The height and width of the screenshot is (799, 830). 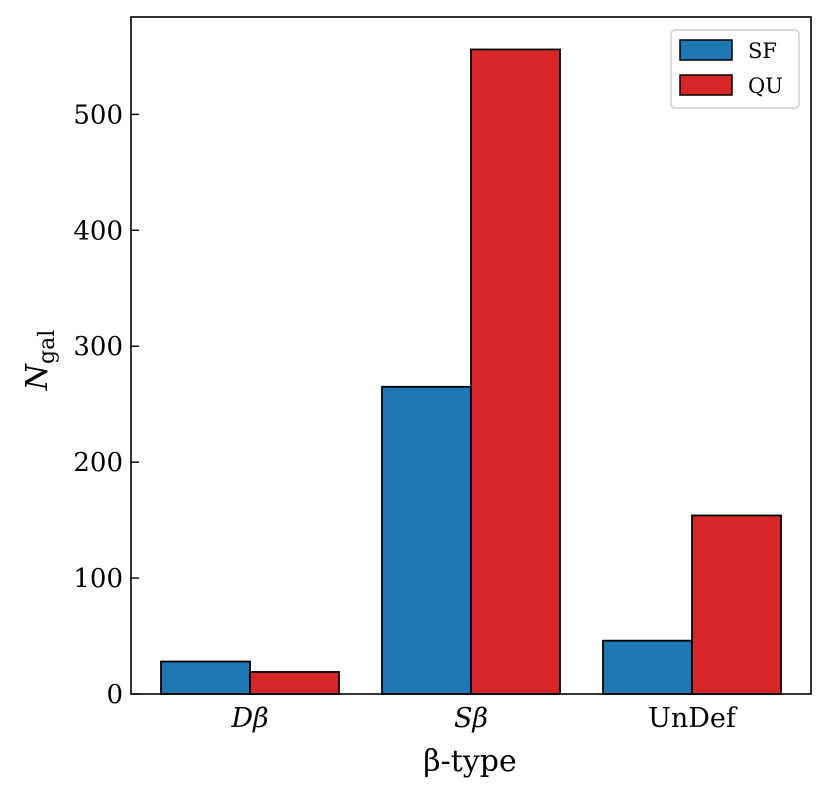 What do you see at coordinates (98, 347) in the screenshot?
I see `y-tick-label: 300` at bounding box center [98, 347].